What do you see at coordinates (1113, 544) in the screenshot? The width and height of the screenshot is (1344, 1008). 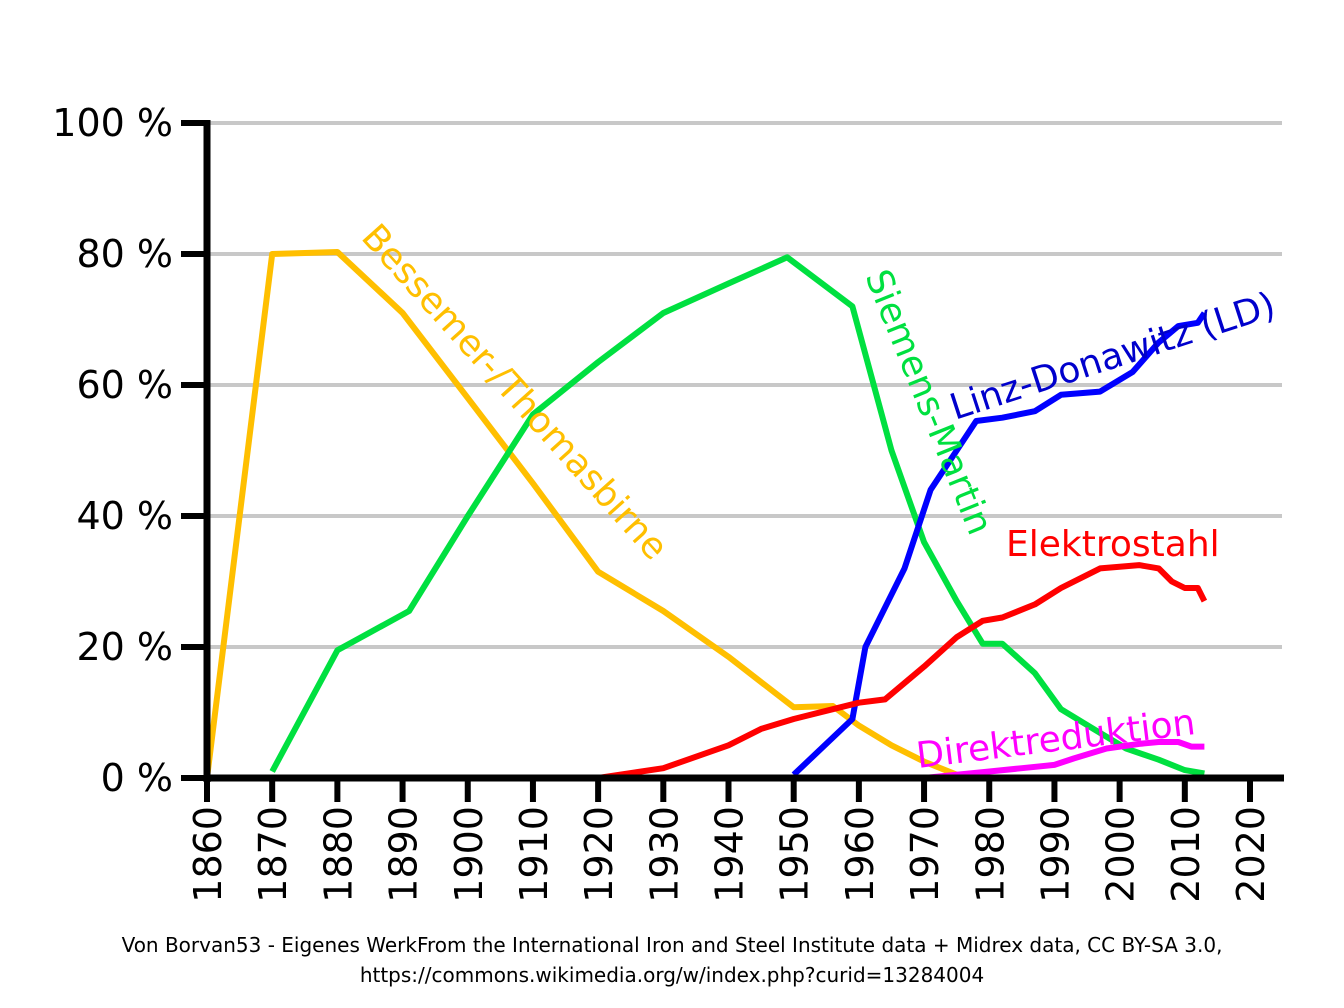 I see `elektro-label: Elektrostahl` at bounding box center [1113, 544].